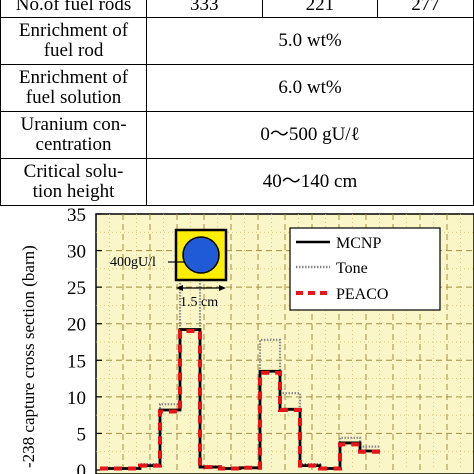  What do you see at coordinates (310, 88) in the screenshot?
I see `enrichment-solution-value: 6.0 wt%` at bounding box center [310, 88].